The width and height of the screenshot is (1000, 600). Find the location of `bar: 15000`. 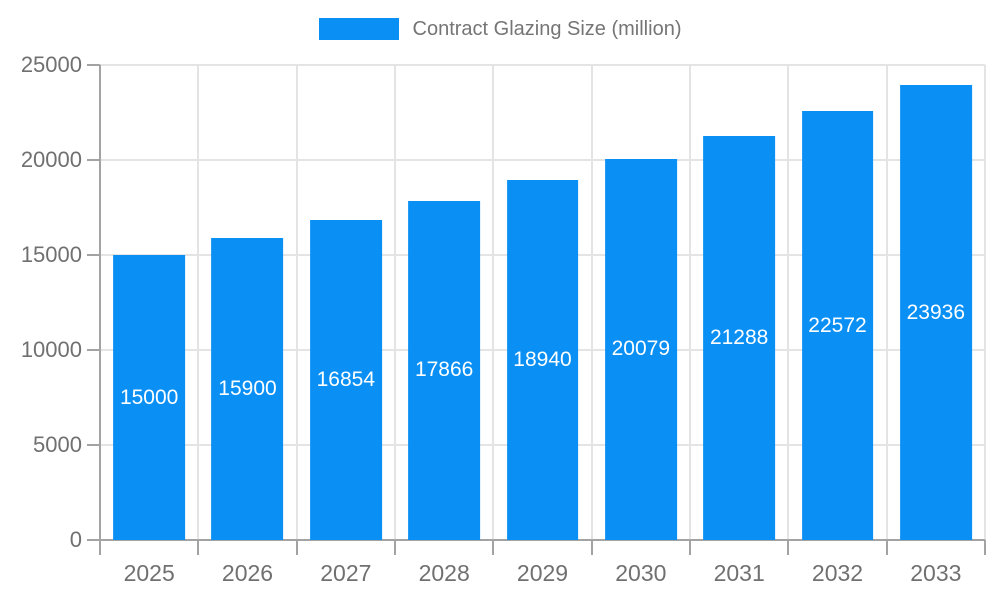

bar: 15000 is located at coordinates (149, 397).